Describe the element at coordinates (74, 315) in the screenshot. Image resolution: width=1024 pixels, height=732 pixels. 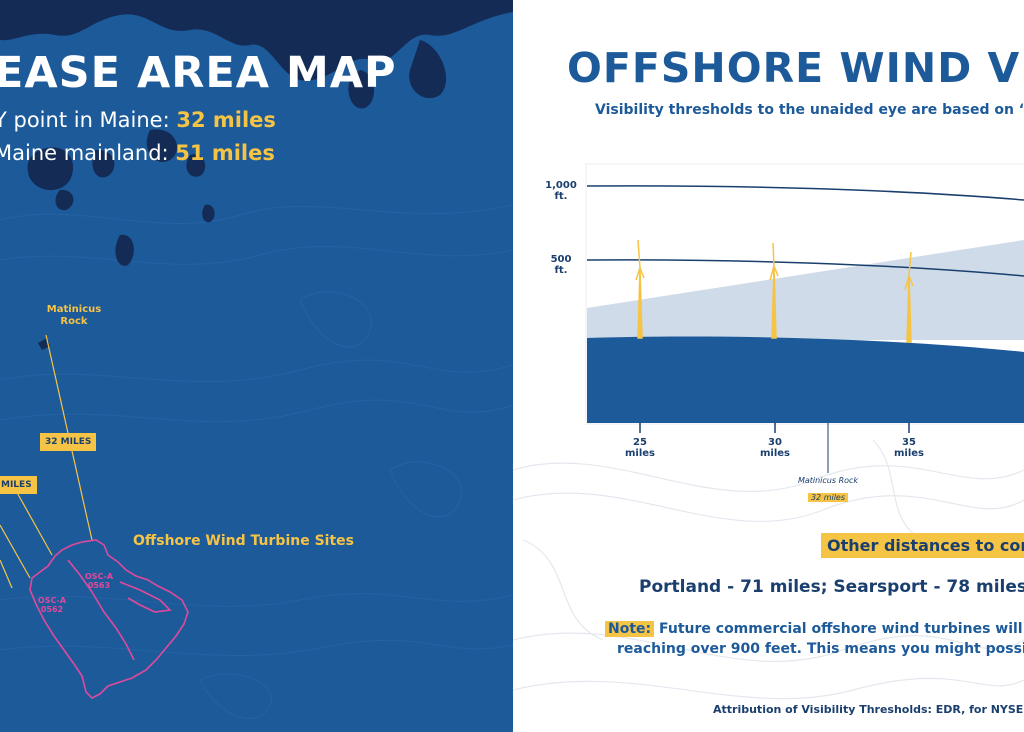
I see `matinicus-rock-label: Matinicus Rock` at that location.